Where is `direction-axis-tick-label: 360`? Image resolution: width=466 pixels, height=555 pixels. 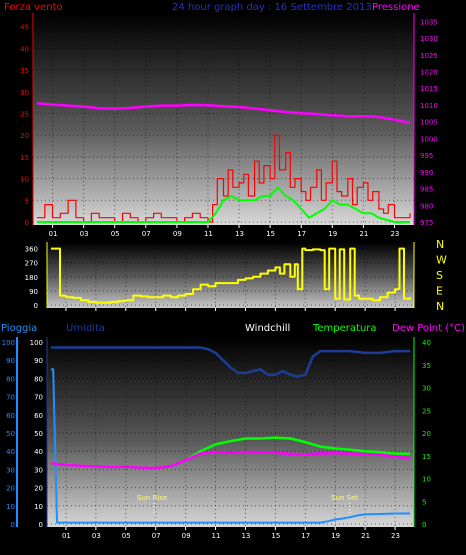
direction-axis-tick-label: 360 is located at coordinates (31, 250).